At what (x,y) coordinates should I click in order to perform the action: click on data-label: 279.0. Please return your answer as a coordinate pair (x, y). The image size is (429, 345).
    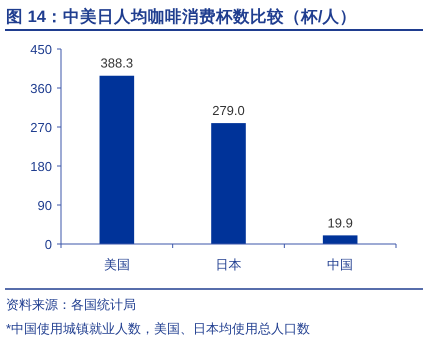
    Looking at the image, I should click on (228, 110).